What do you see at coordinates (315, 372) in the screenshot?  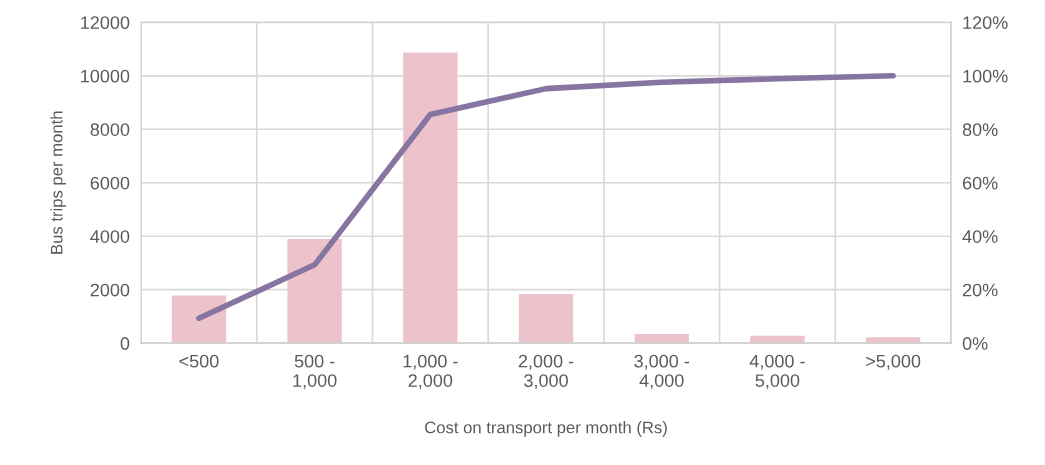 I see `x-tick-label: 500 - 1,000` at bounding box center [315, 372].